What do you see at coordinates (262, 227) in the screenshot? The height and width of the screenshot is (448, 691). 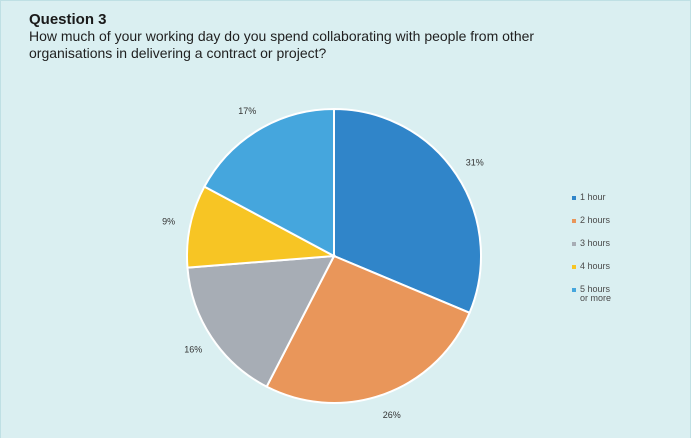 I see `pie-slice-4-hours` at bounding box center [262, 227].